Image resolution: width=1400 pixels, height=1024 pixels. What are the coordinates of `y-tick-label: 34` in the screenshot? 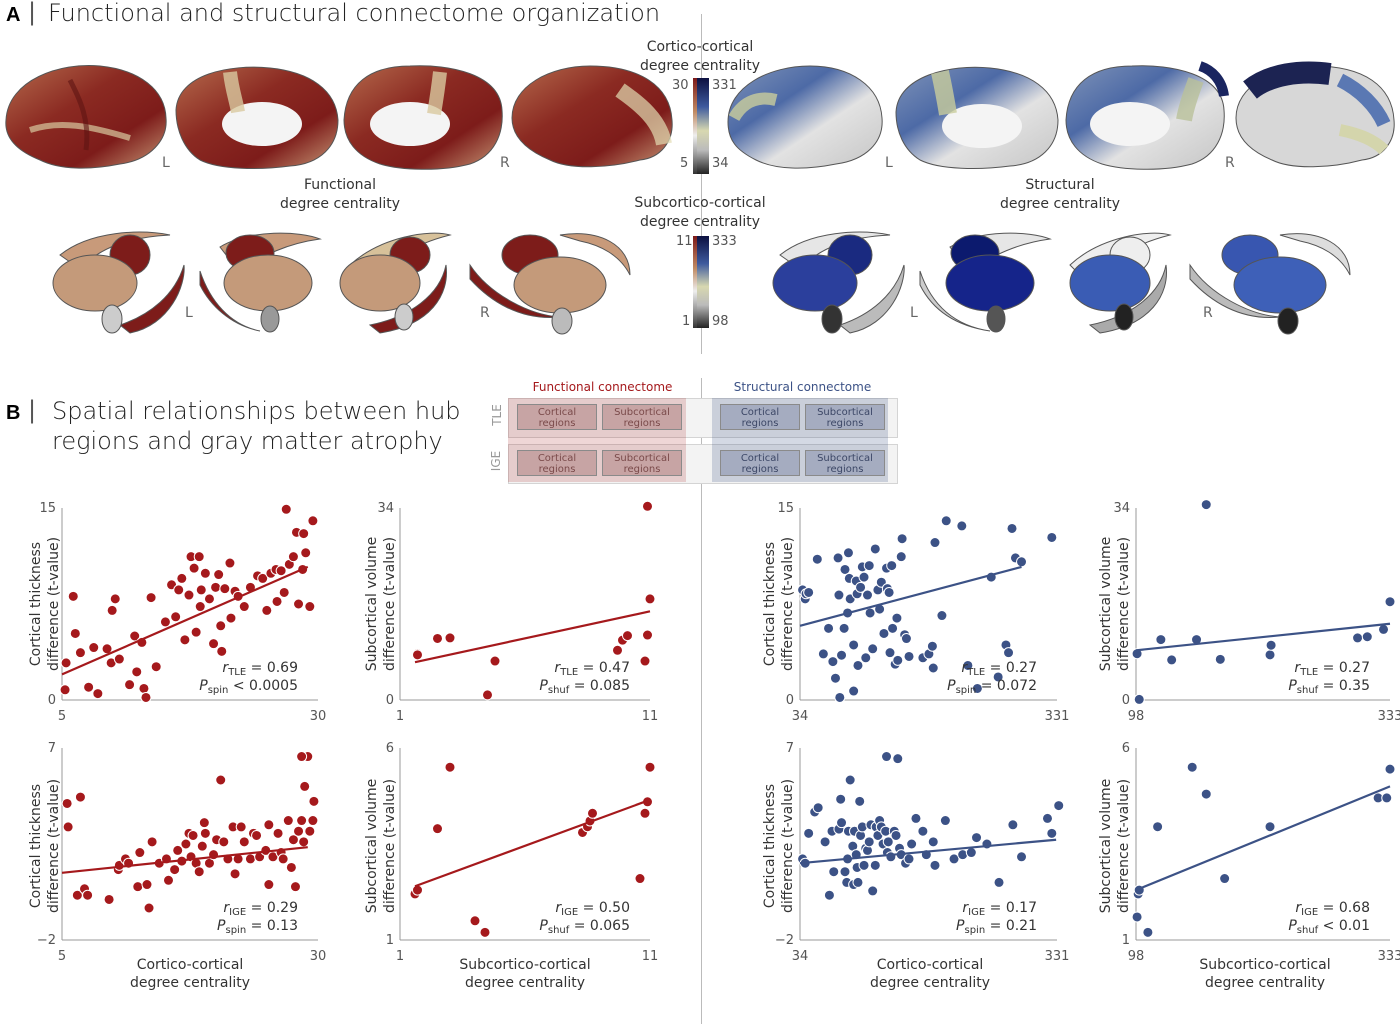 It's located at (1121, 508).